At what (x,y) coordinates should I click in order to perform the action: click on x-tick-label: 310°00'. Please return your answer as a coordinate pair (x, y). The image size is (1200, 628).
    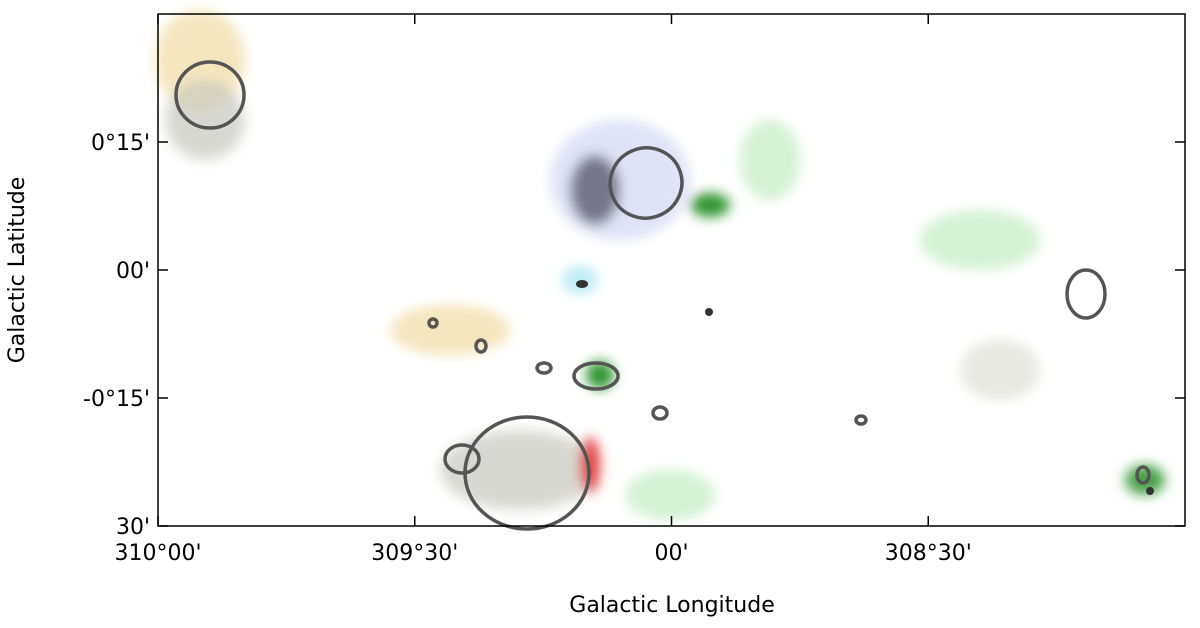
    Looking at the image, I should click on (157, 553).